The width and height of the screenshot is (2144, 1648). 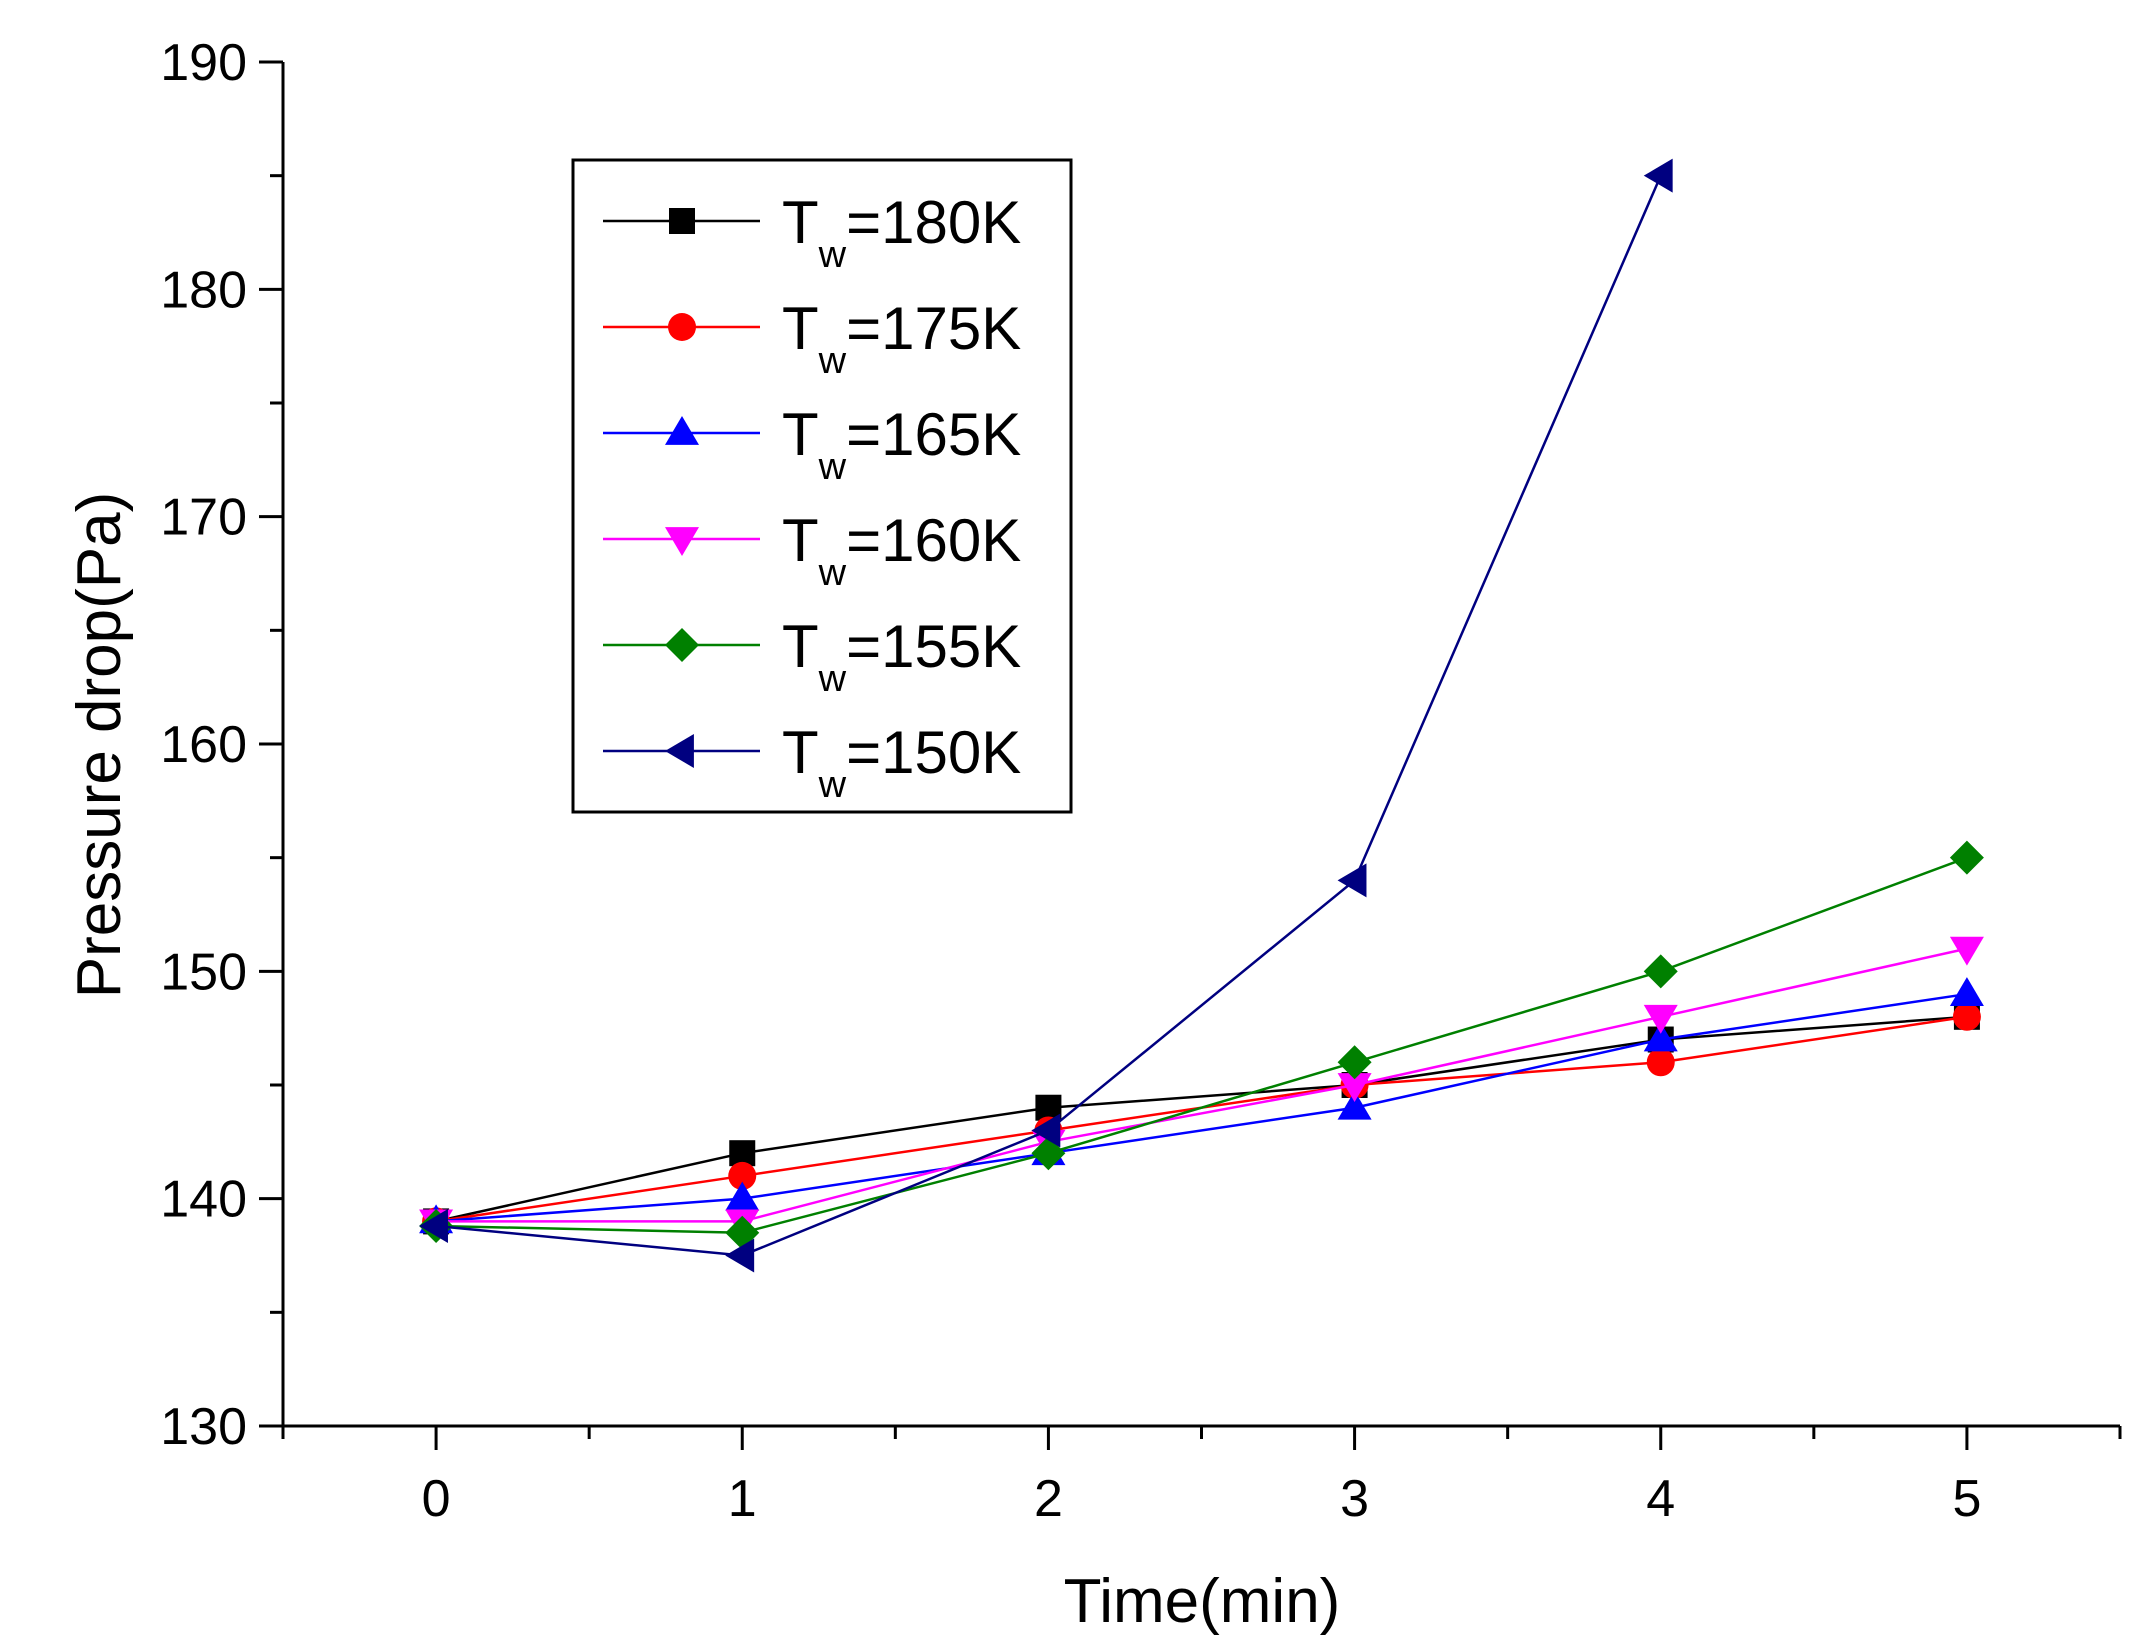 I want to click on legend-entry: Tw=175K, so click(x=812, y=338).